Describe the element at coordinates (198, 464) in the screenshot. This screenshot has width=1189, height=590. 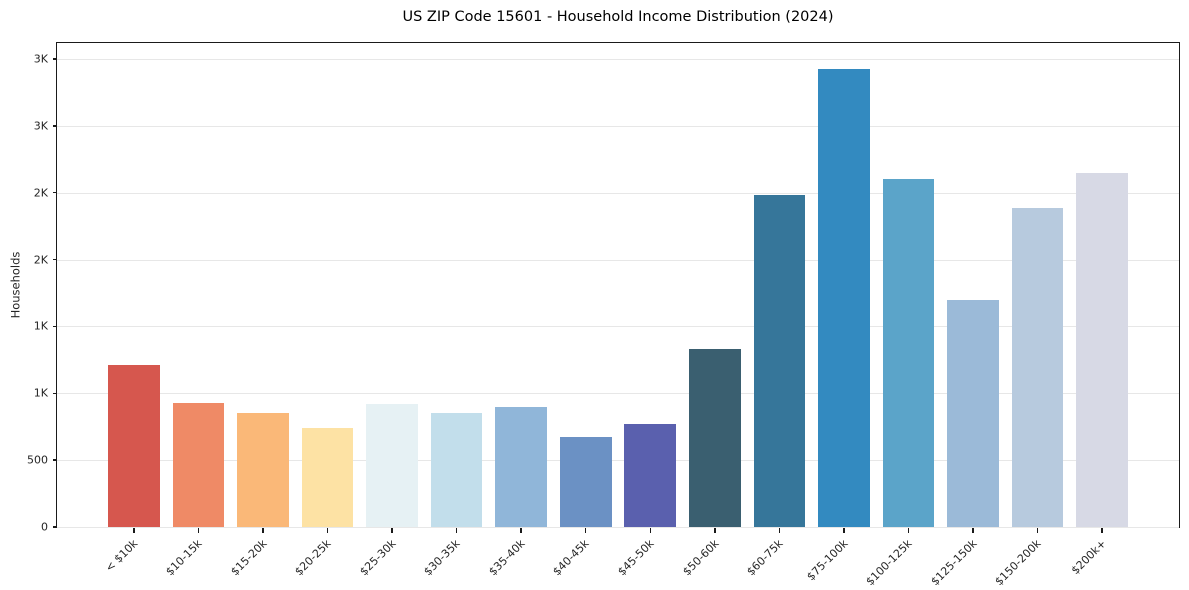
I see `bar-10-15k` at that location.